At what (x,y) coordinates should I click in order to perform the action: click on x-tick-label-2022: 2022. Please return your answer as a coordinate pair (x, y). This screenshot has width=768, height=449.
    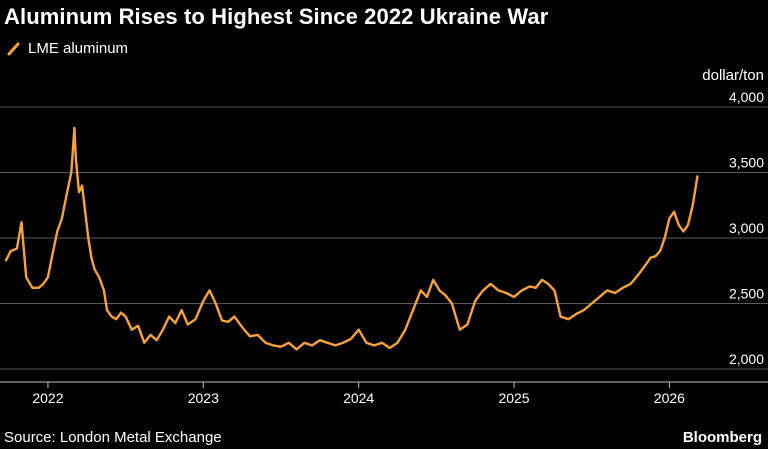
    Looking at the image, I should click on (47, 398).